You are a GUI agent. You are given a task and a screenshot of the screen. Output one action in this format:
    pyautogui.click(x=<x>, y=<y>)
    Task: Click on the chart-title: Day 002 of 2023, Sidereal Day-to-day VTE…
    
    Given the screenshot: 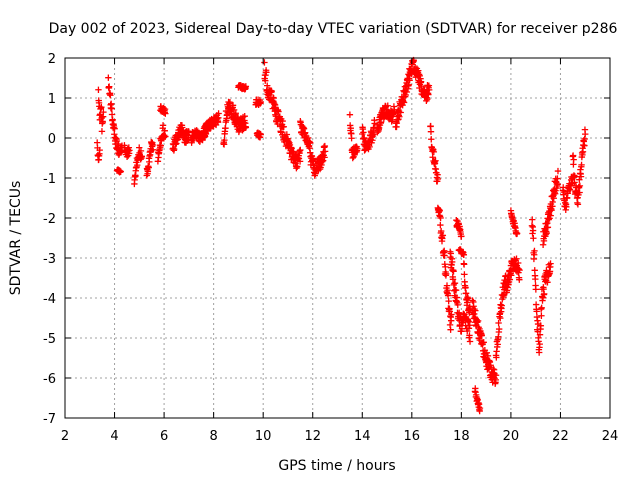 What is the action you would take?
    pyautogui.click(x=333, y=29)
    